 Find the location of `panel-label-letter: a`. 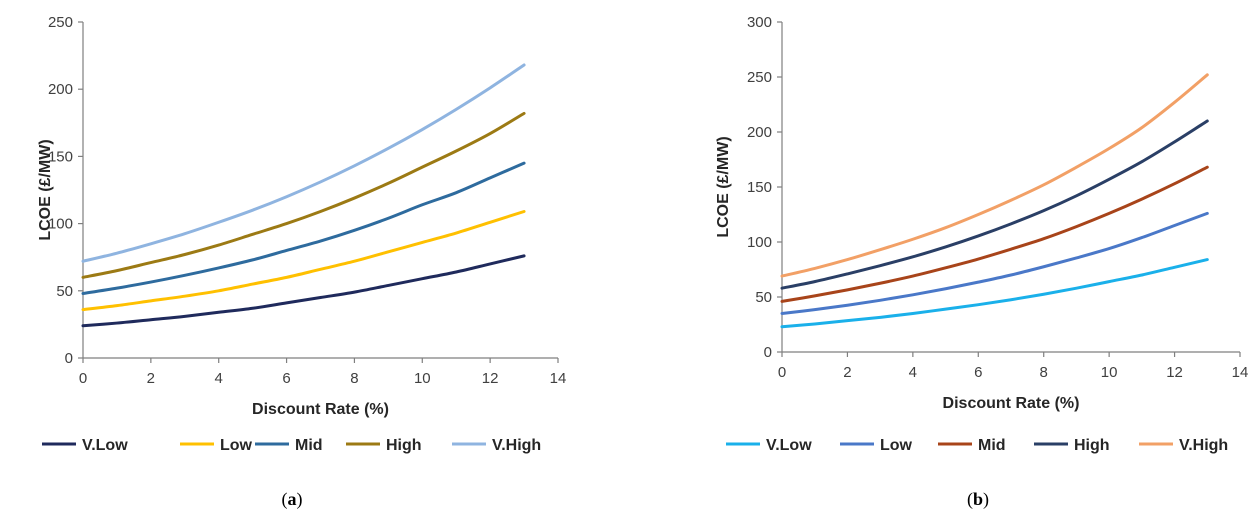

panel-label-letter: a is located at coordinates (292, 499).